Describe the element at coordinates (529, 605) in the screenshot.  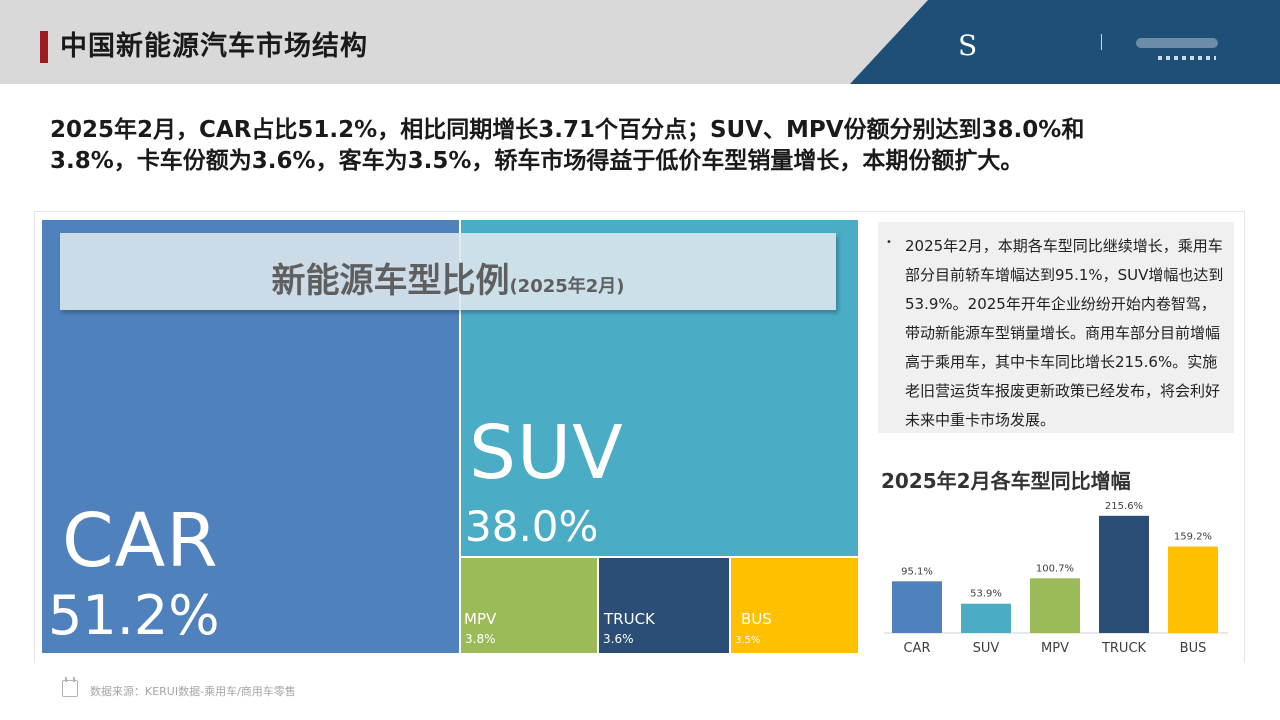
I see `treemap-tile-mpv: MPV 3.8%` at that location.